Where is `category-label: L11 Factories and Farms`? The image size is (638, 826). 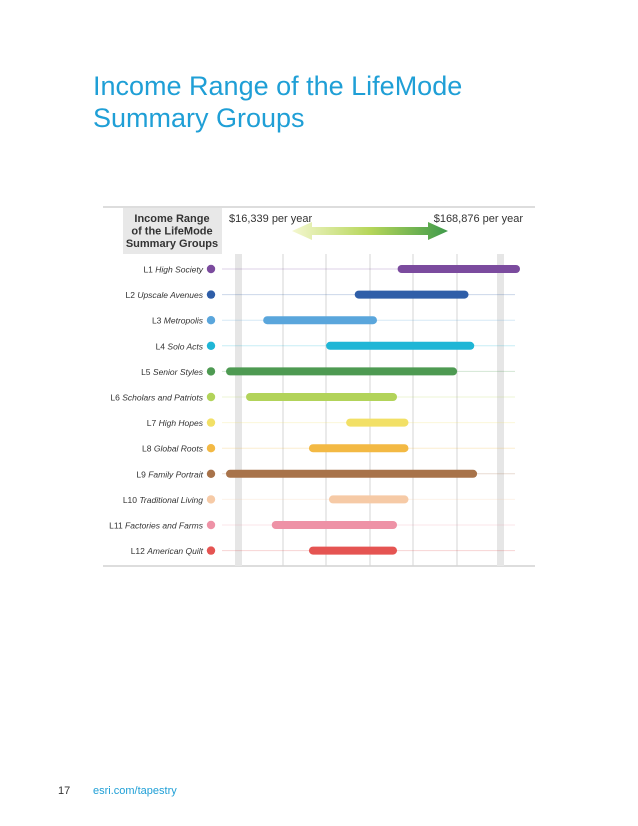 category-label: L11 Factories and Farms is located at coordinates (156, 526).